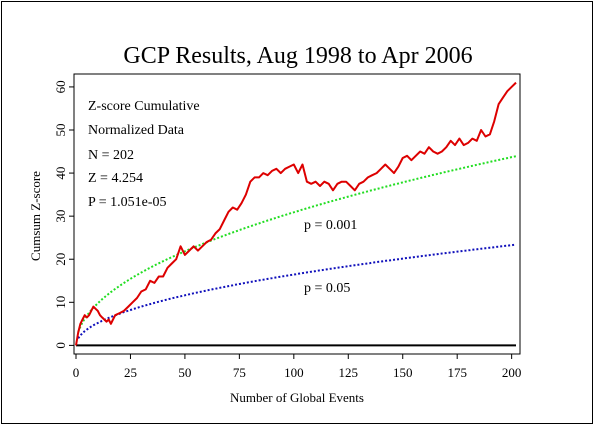 This screenshot has height=427, width=596. What do you see at coordinates (127, 202) in the screenshot?
I see `stat-line-p: P = 1.051e-05` at bounding box center [127, 202].